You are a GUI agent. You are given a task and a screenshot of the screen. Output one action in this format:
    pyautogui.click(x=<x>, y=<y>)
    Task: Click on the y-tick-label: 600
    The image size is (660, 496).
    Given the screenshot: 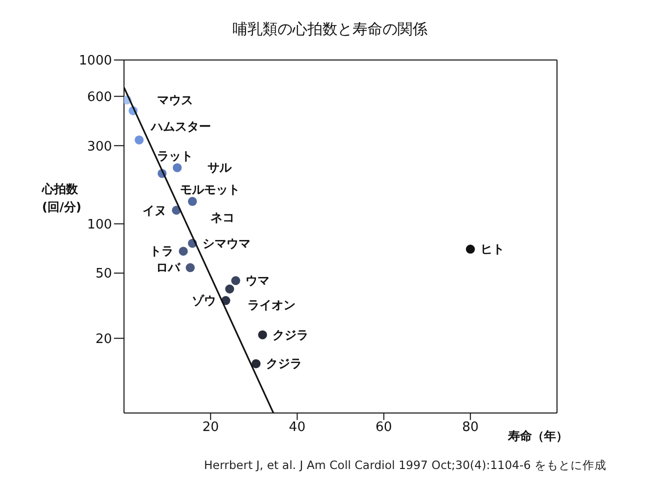 What is the action you would take?
    pyautogui.click(x=99, y=97)
    